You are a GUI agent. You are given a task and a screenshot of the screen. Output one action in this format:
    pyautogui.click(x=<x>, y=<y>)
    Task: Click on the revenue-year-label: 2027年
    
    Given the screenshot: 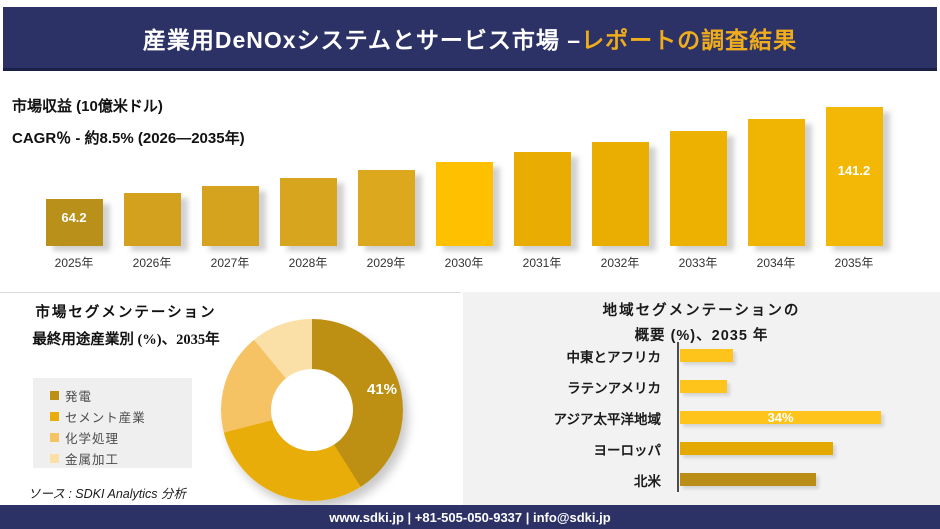 What is the action you would take?
    pyautogui.click(x=230, y=263)
    